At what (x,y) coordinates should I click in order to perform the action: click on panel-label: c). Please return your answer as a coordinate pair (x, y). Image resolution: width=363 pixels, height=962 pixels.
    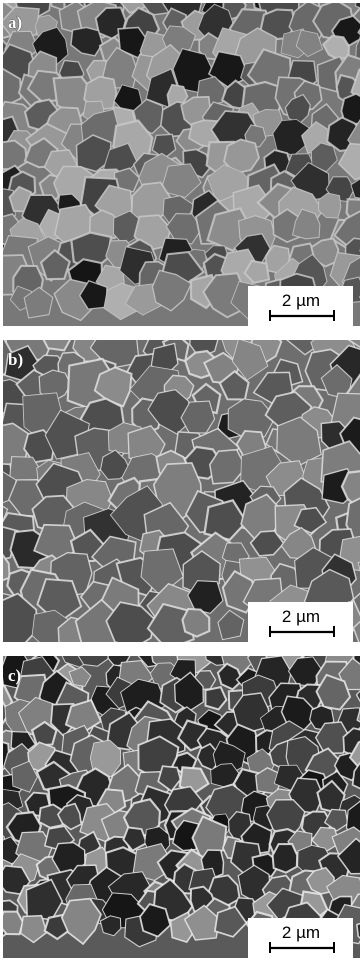
    Looking at the image, I should click on (14, 675).